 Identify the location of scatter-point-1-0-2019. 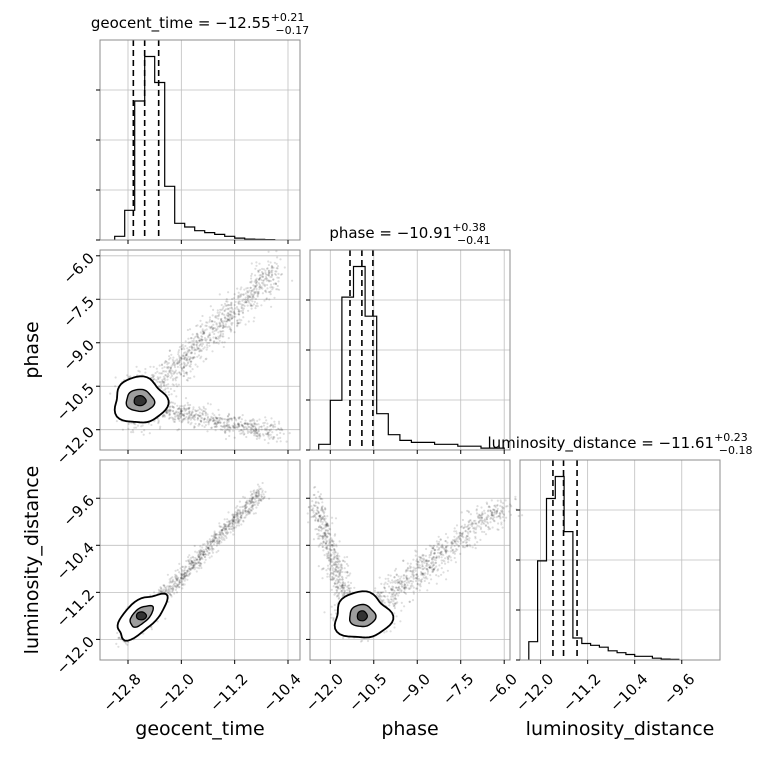
(164, 363).